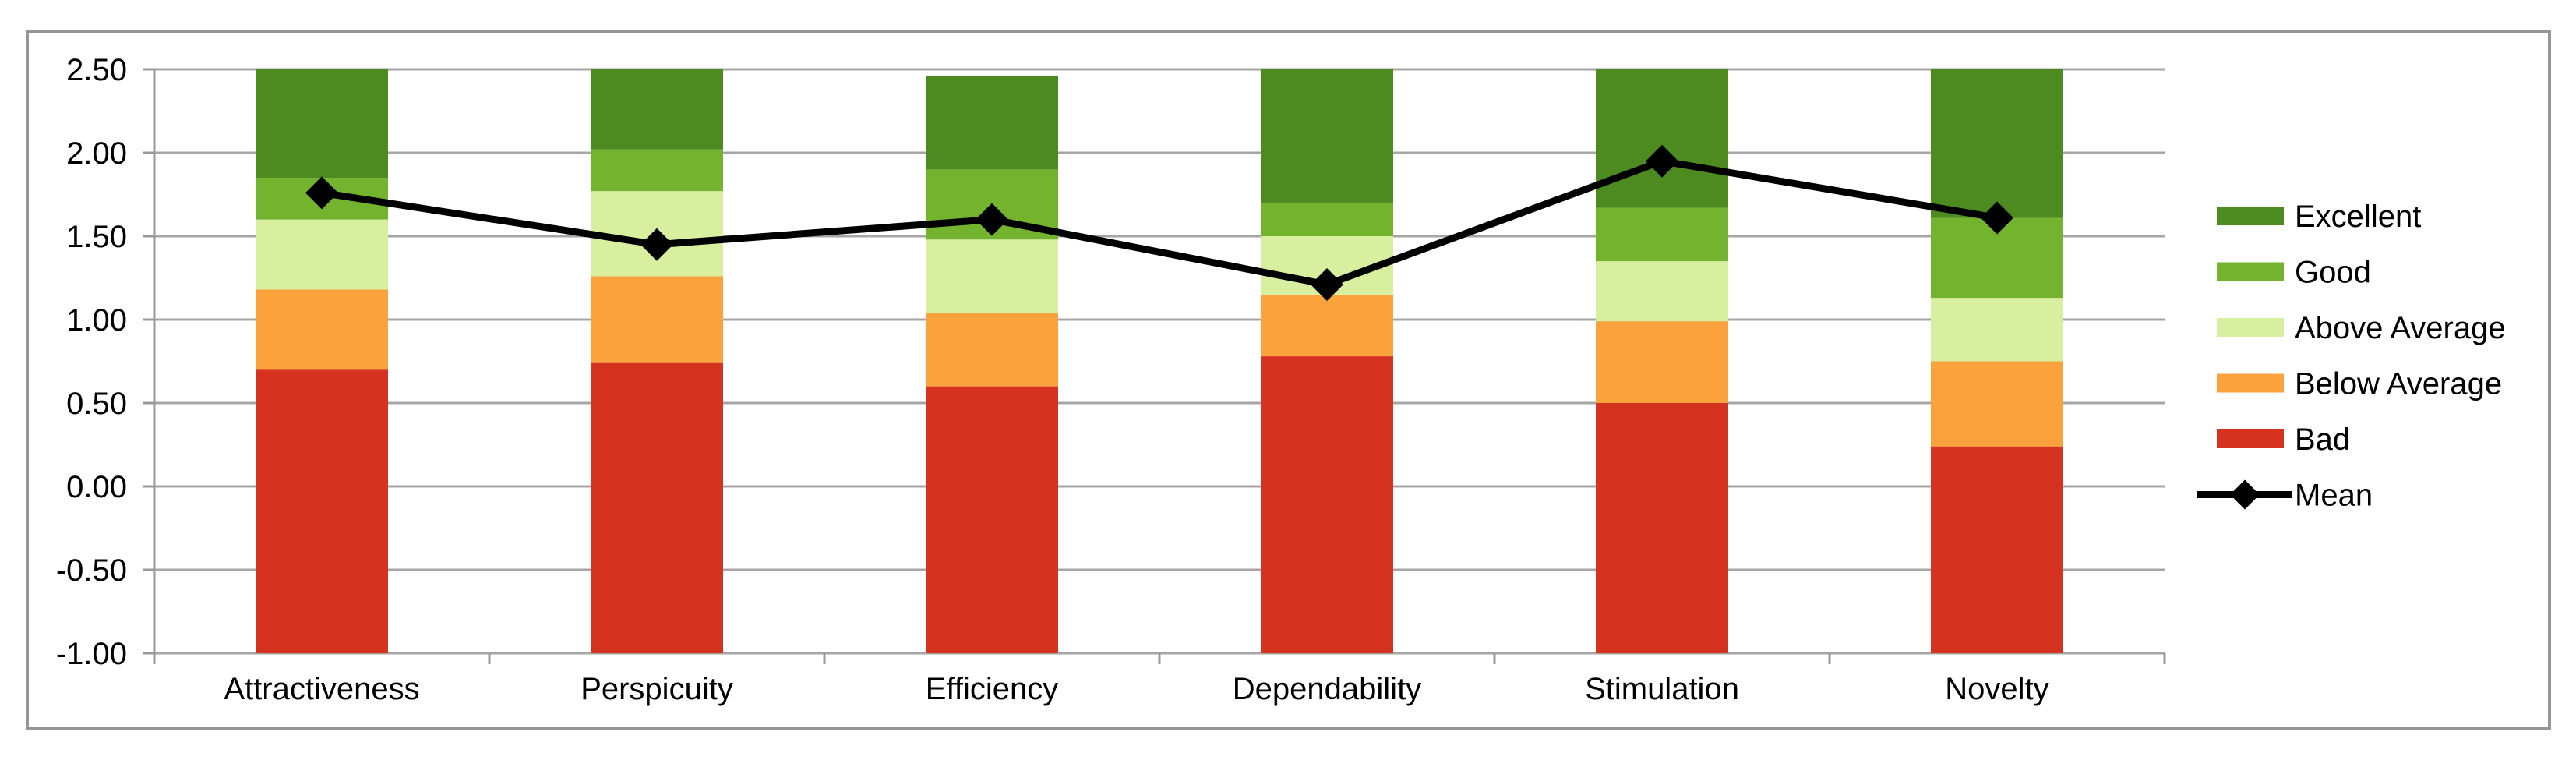 Image resolution: width=2576 pixels, height=760 pixels. What do you see at coordinates (2400, 328) in the screenshot?
I see `legend-label: Above Average` at bounding box center [2400, 328].